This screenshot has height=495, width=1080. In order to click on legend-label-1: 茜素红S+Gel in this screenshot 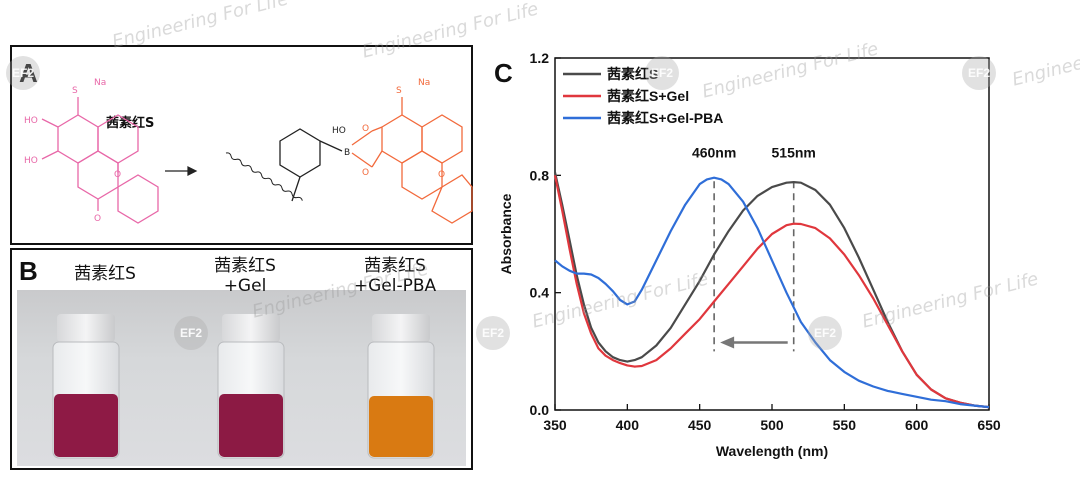, I will do `click(648, 96)`.